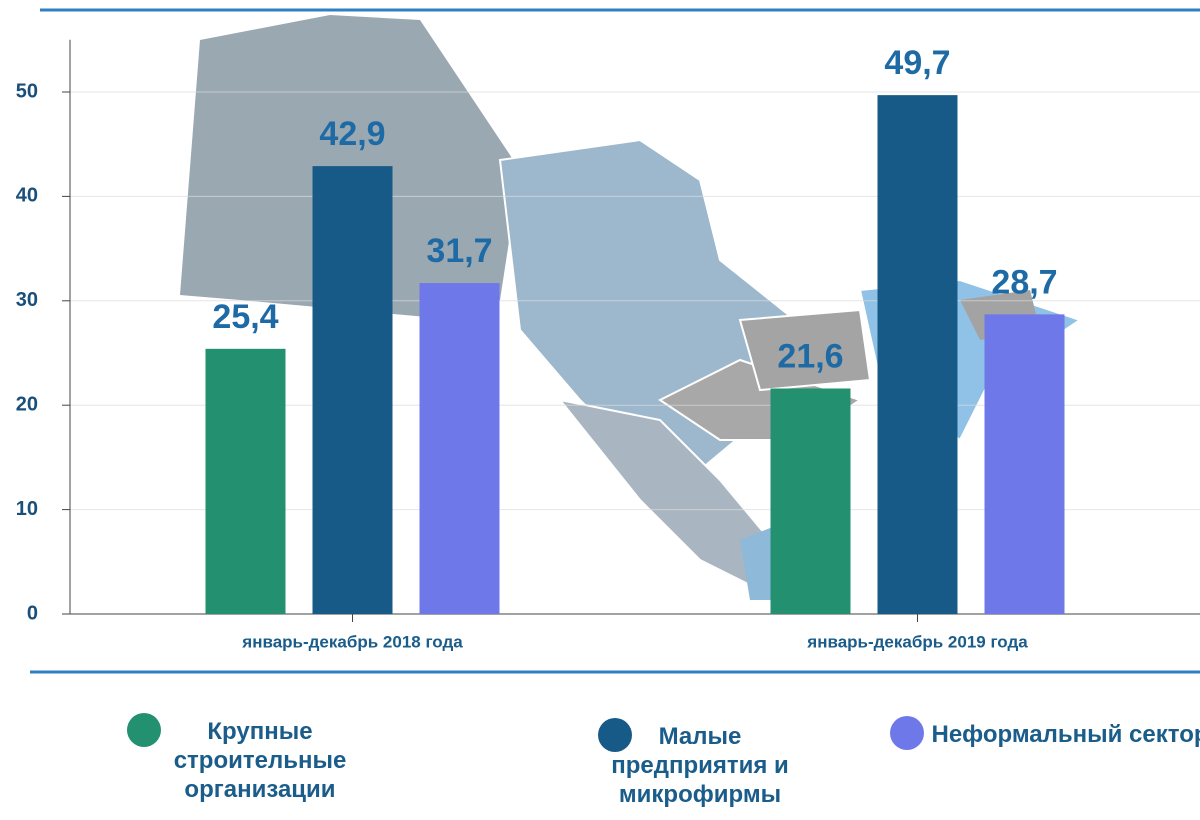 The image size is (1200, 820). Describe the element at coordinates (260, 760) in the screenshot. I see `legend-label: Крупные строительные организации` at that location.